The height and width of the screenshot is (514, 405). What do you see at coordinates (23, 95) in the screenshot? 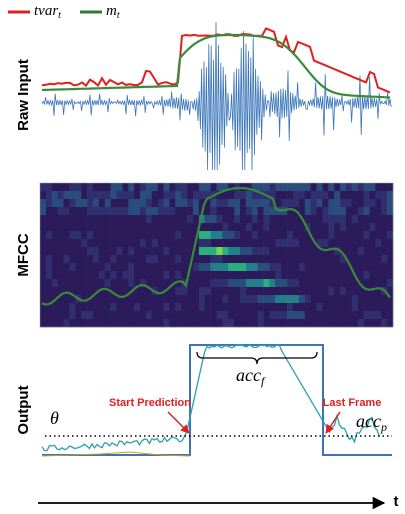
I see `panel-label: Raw Input` at bounding box center [23, 95].